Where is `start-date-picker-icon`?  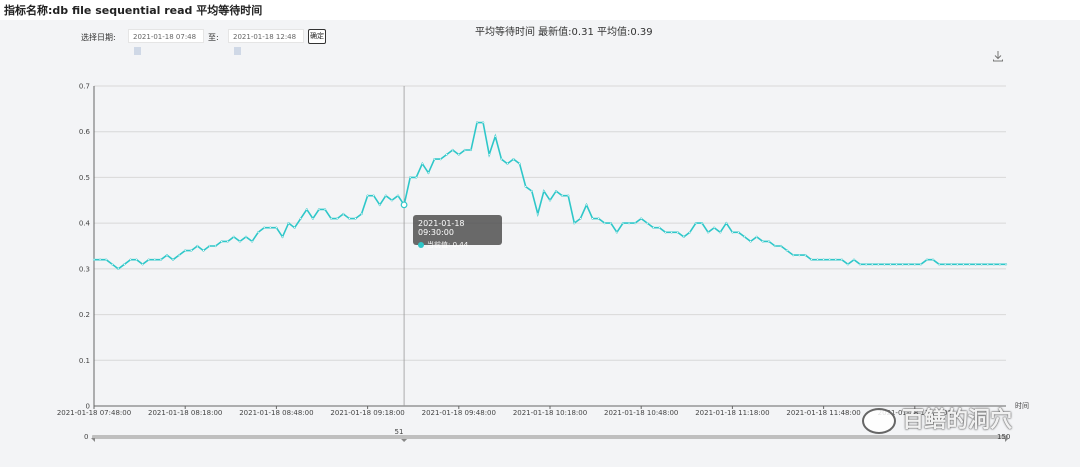
start-date-picker-icon is located at coordinates (137, 51).